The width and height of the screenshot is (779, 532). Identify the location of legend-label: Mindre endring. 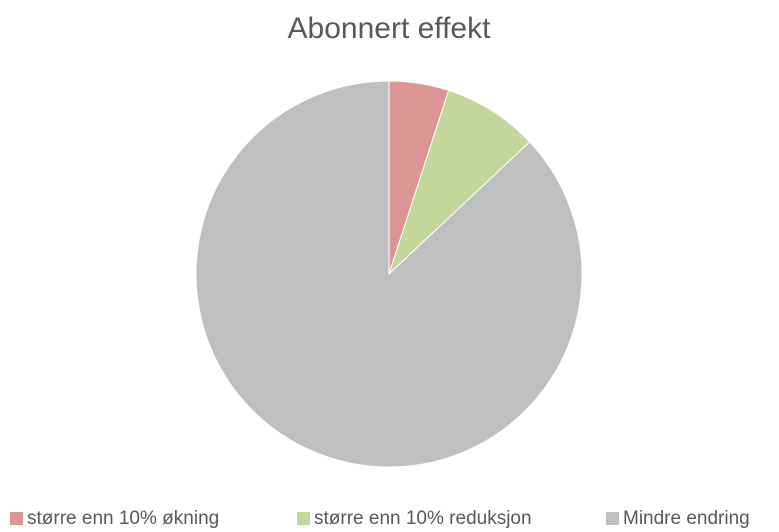
(686, 518).